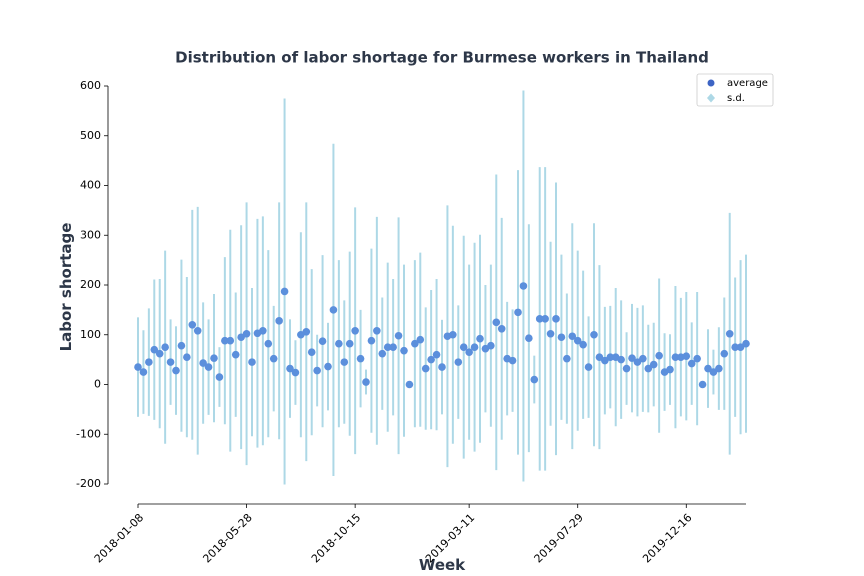 Image resolution: width=864 pixels, height=576 pixels. I want to click on y-tick-label: 0, so click(97, 384).